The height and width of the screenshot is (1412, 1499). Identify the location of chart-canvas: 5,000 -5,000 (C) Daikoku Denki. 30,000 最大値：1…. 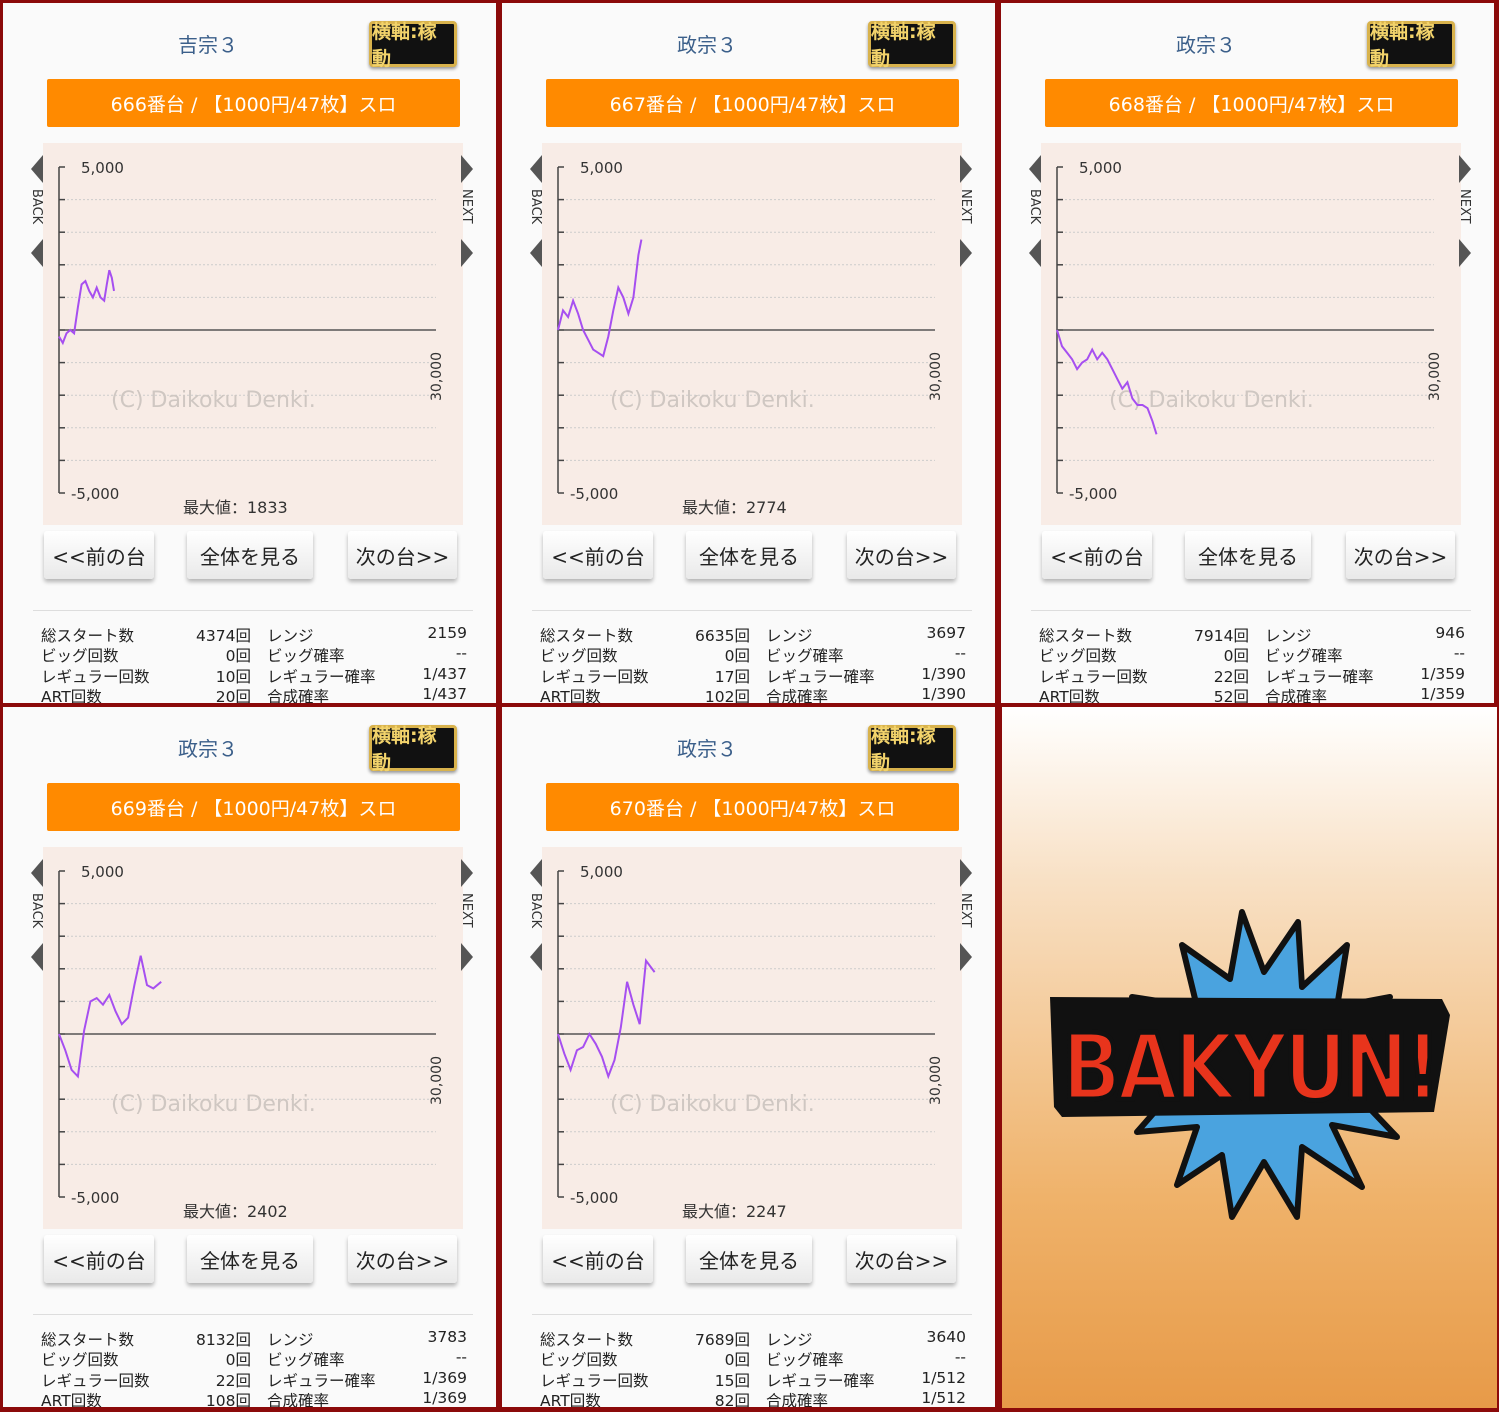
(251, 338).